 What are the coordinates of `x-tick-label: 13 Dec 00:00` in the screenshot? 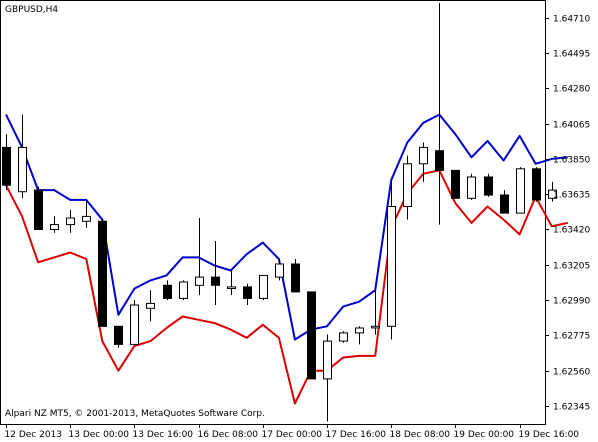 It's located at (99, 435).